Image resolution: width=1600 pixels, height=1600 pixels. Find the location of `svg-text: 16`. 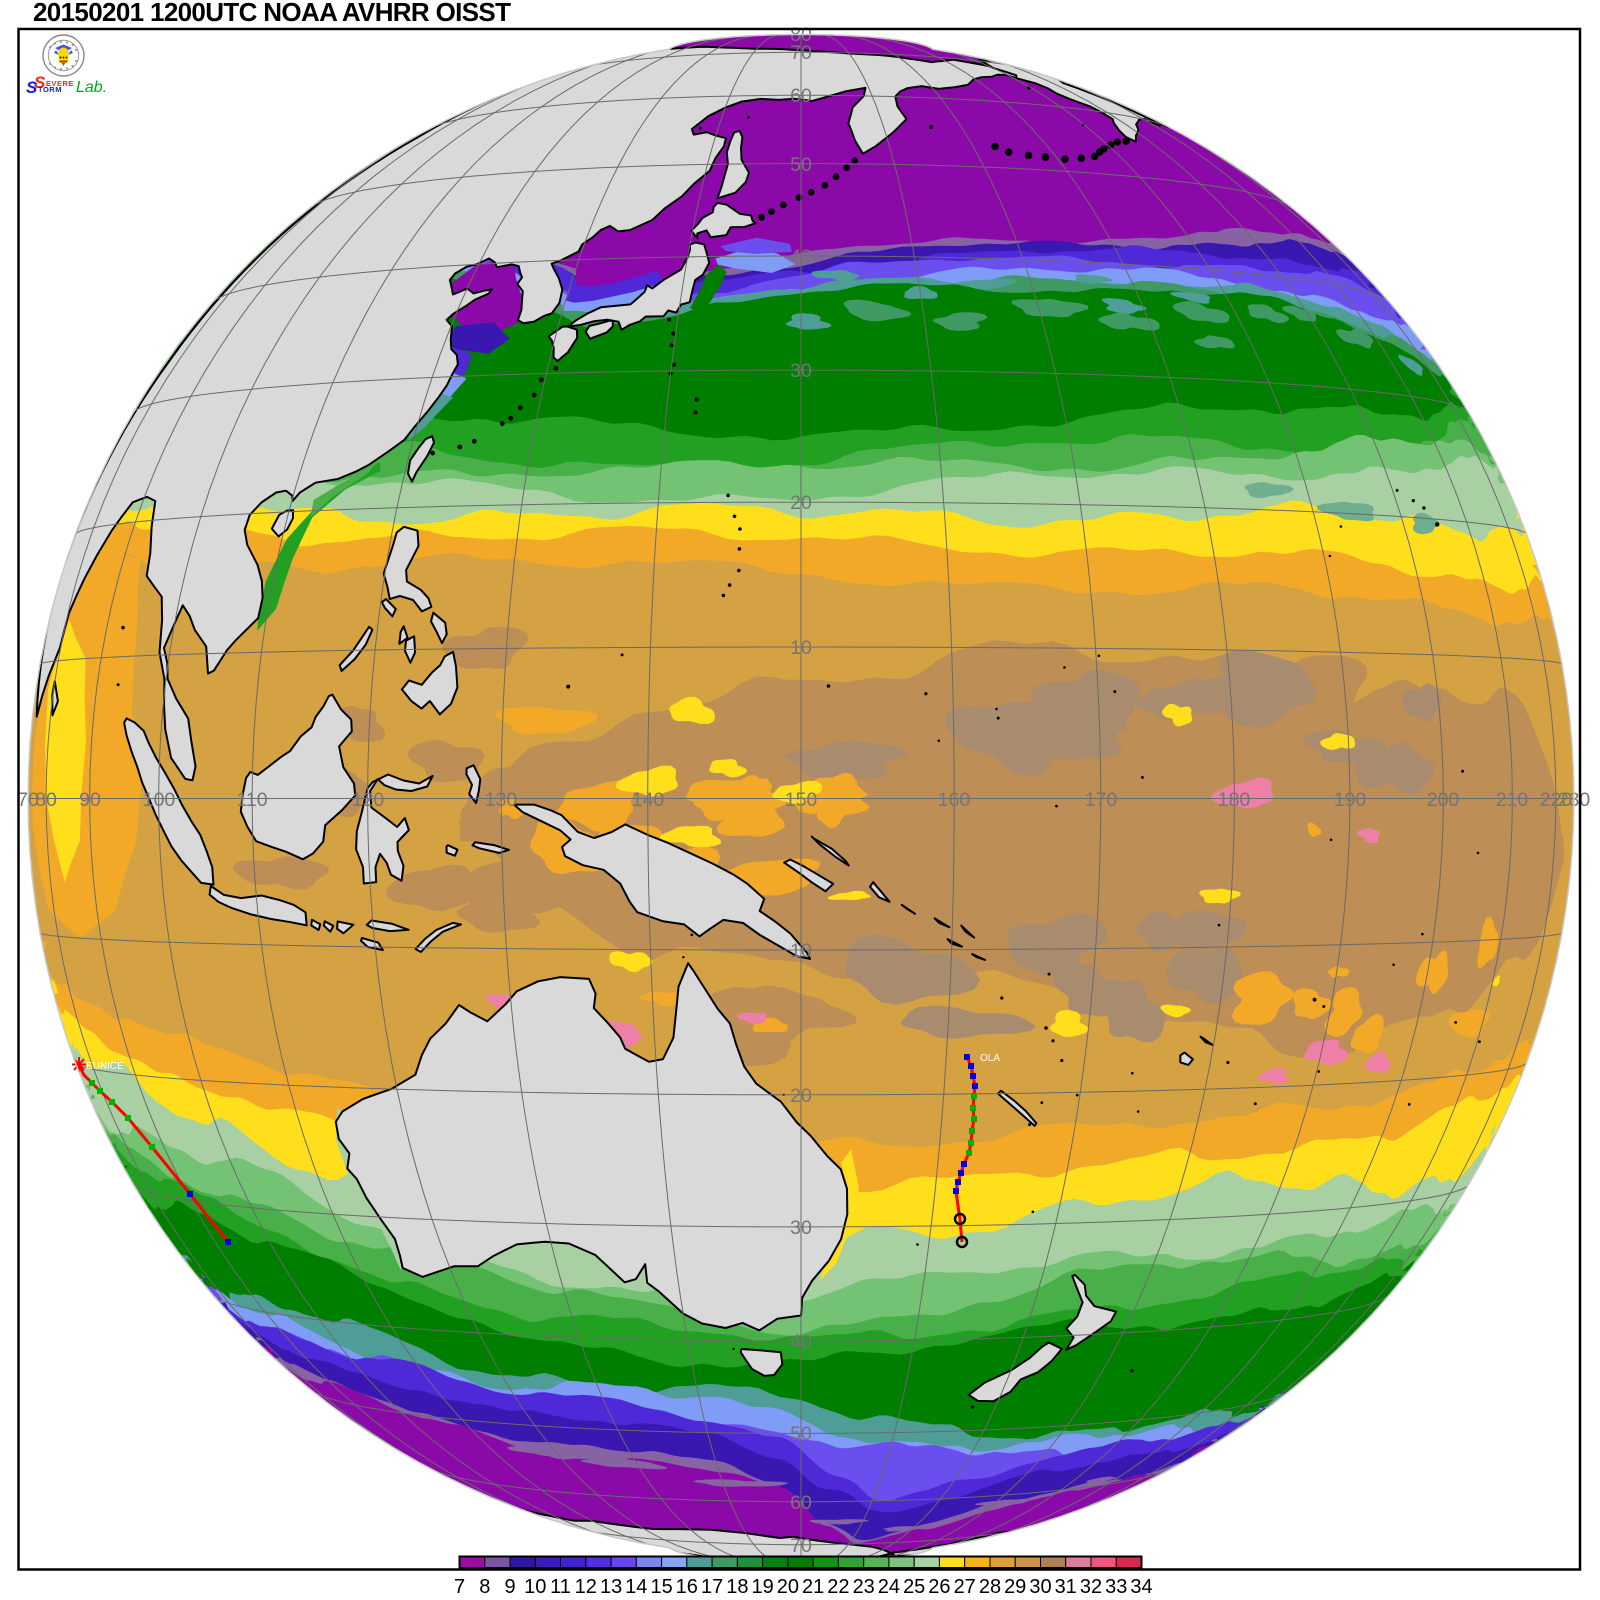

svg-text: 16 is located at coordinates (687, 1587).